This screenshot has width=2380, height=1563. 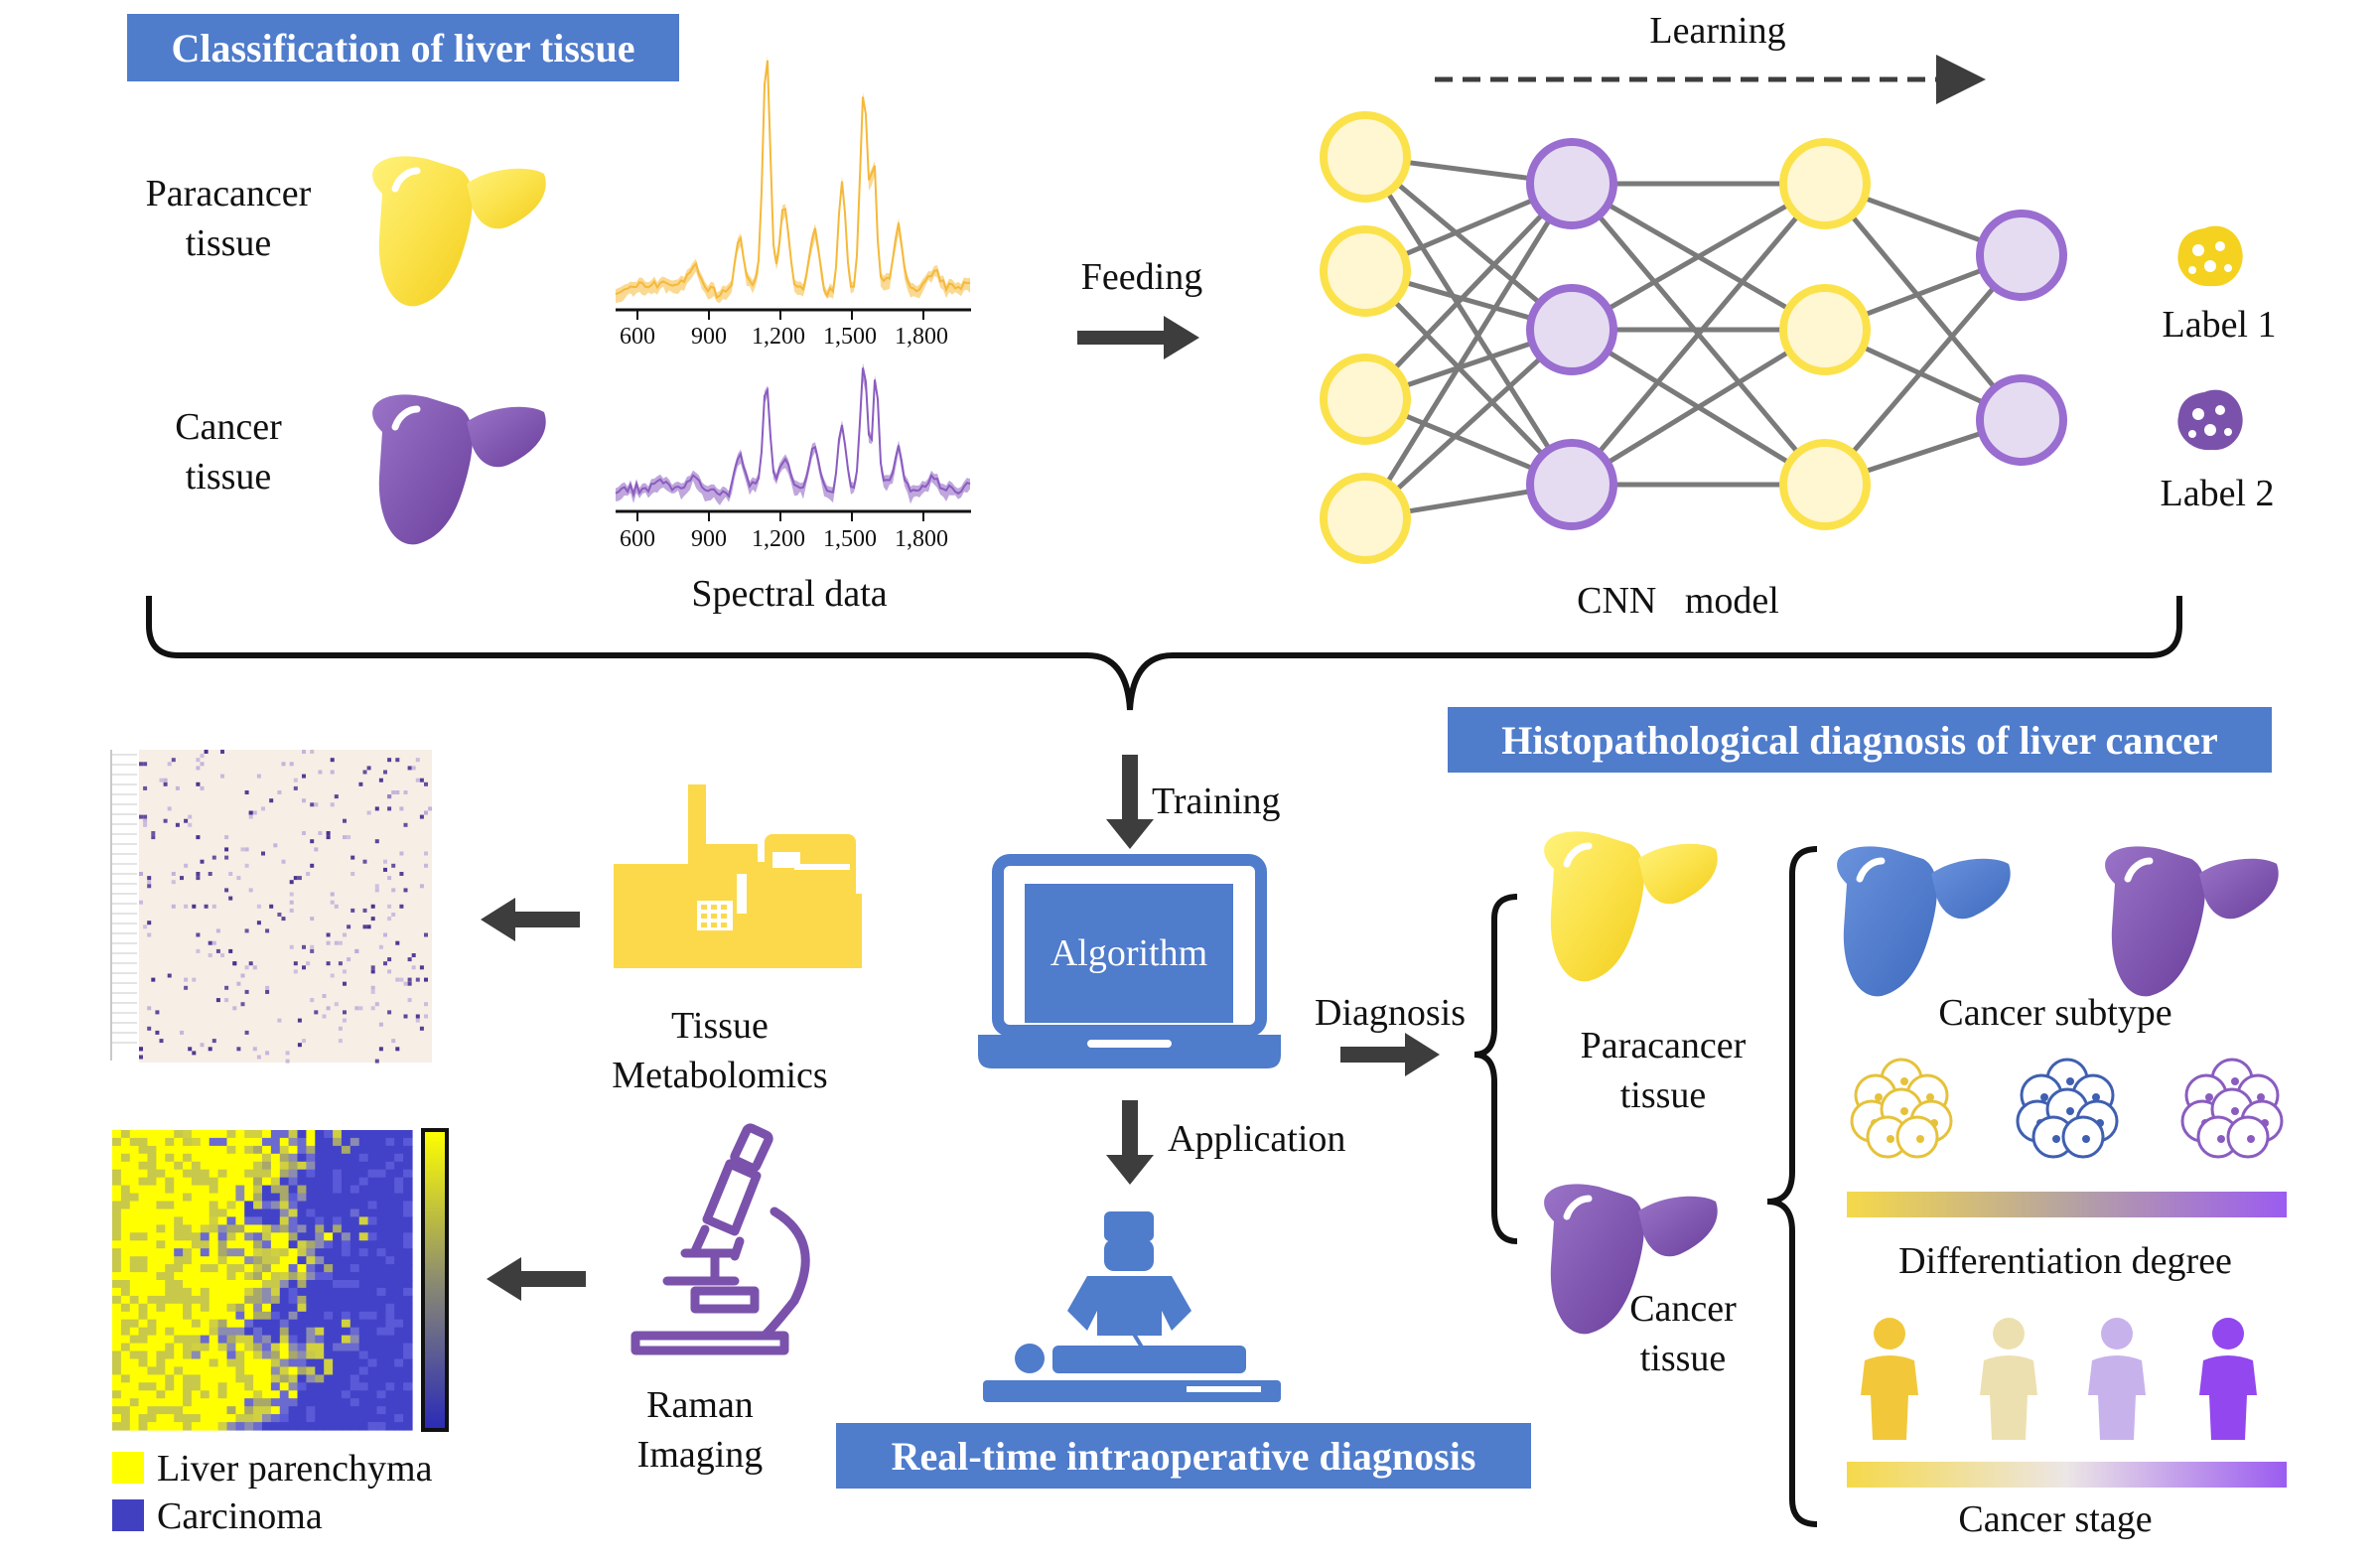 I want to click on feeding-label: Feeding, so click(x=1141, y=277).